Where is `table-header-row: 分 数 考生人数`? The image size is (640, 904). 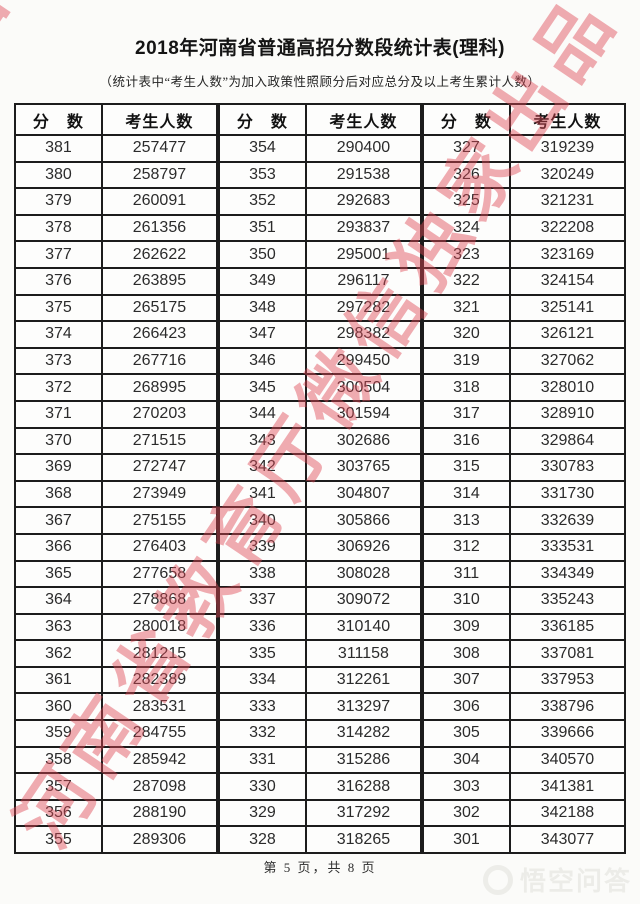 table-header-row: 分 数 考生人数 is located at coordinates (116, 119).